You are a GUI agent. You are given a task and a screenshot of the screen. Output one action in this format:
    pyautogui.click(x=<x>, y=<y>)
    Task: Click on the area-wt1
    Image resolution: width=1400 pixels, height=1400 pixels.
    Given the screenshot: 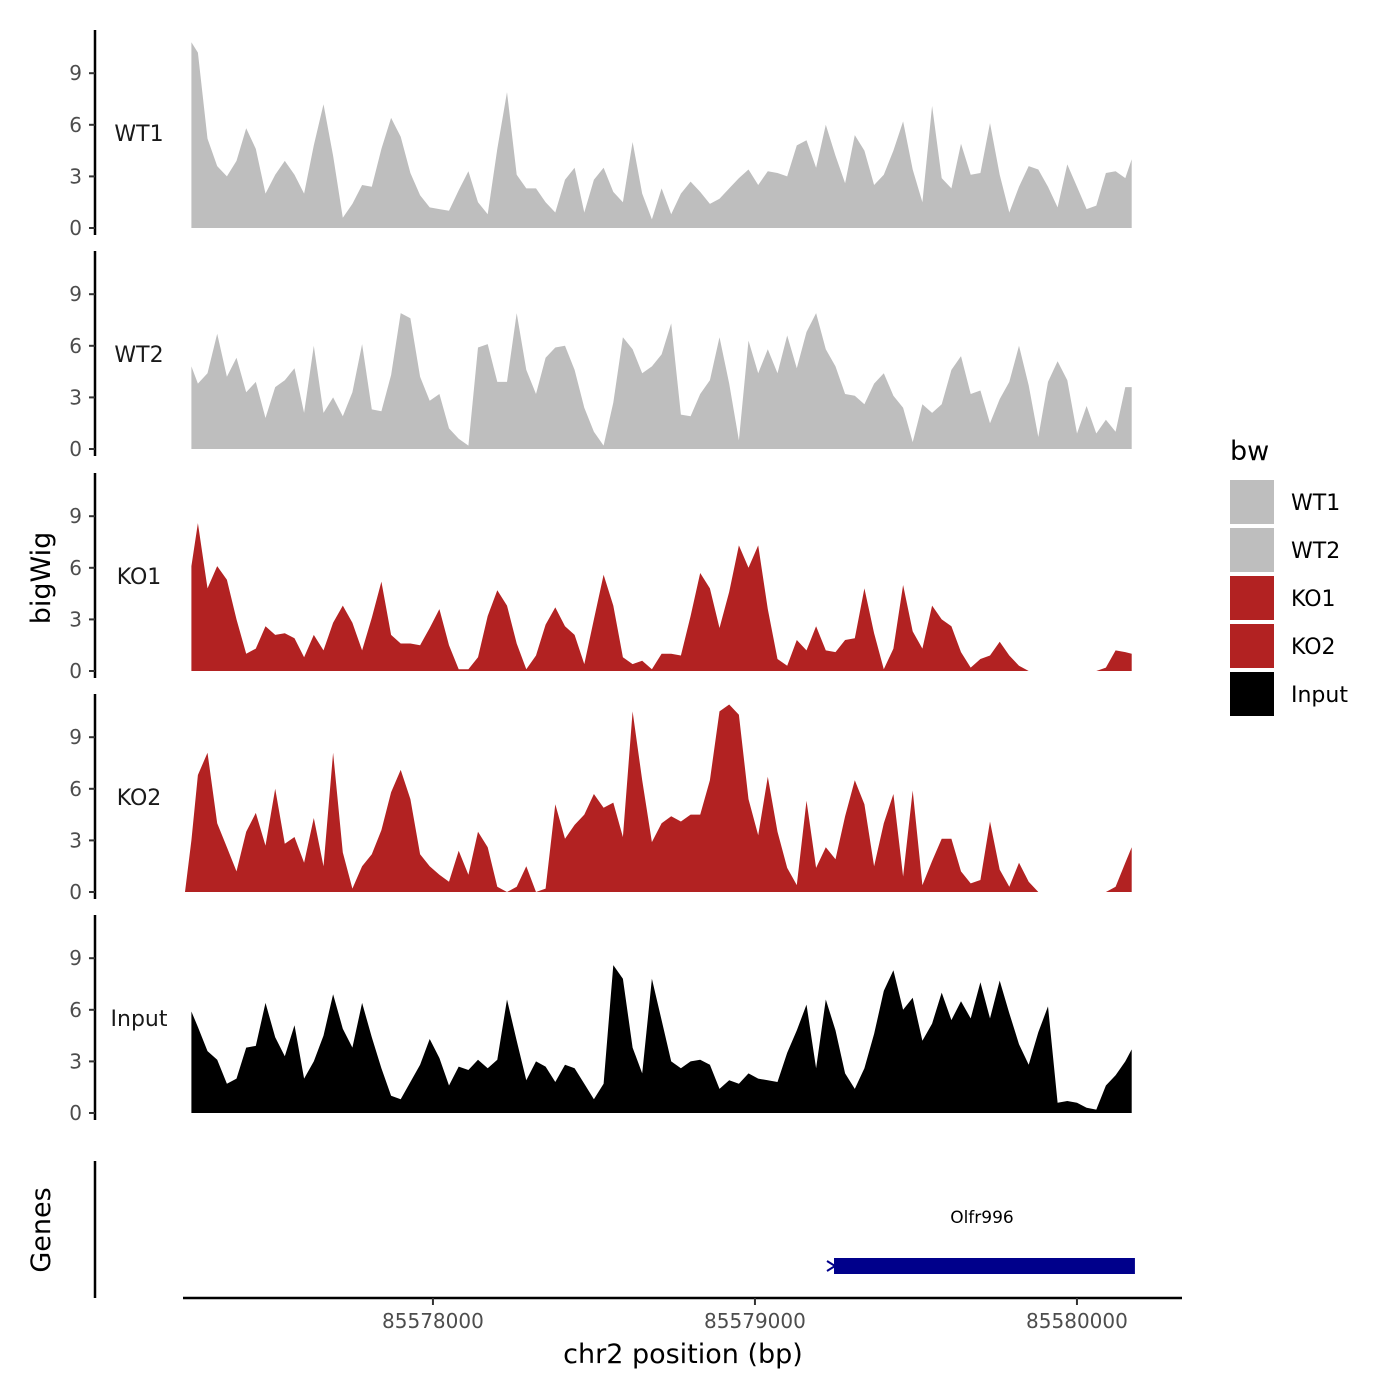 What is the action you would take?
    pyautogui.click(x=661, y=135)
    